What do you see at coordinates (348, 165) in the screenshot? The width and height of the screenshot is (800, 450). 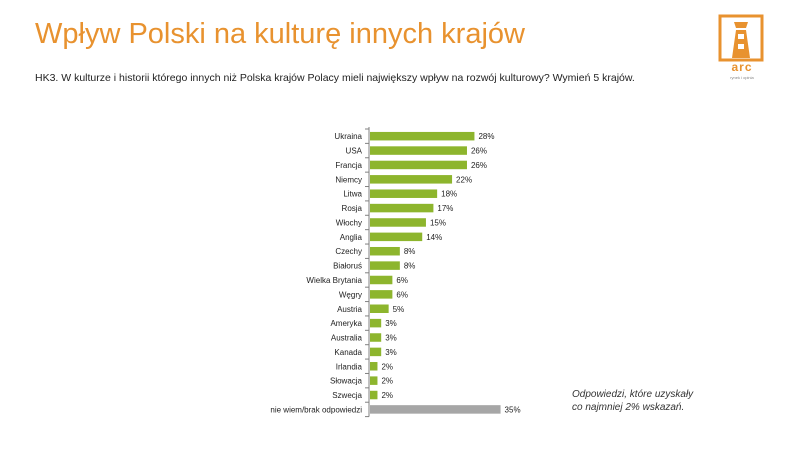 I see `category-label: Francja` at bounding box center [348, 165].